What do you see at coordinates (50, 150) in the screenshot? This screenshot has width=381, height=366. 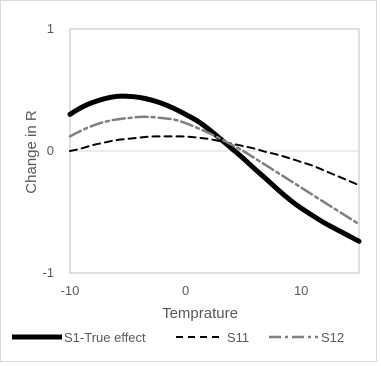 I see `y-tick-label: 0` at bounding box center [50, 150].